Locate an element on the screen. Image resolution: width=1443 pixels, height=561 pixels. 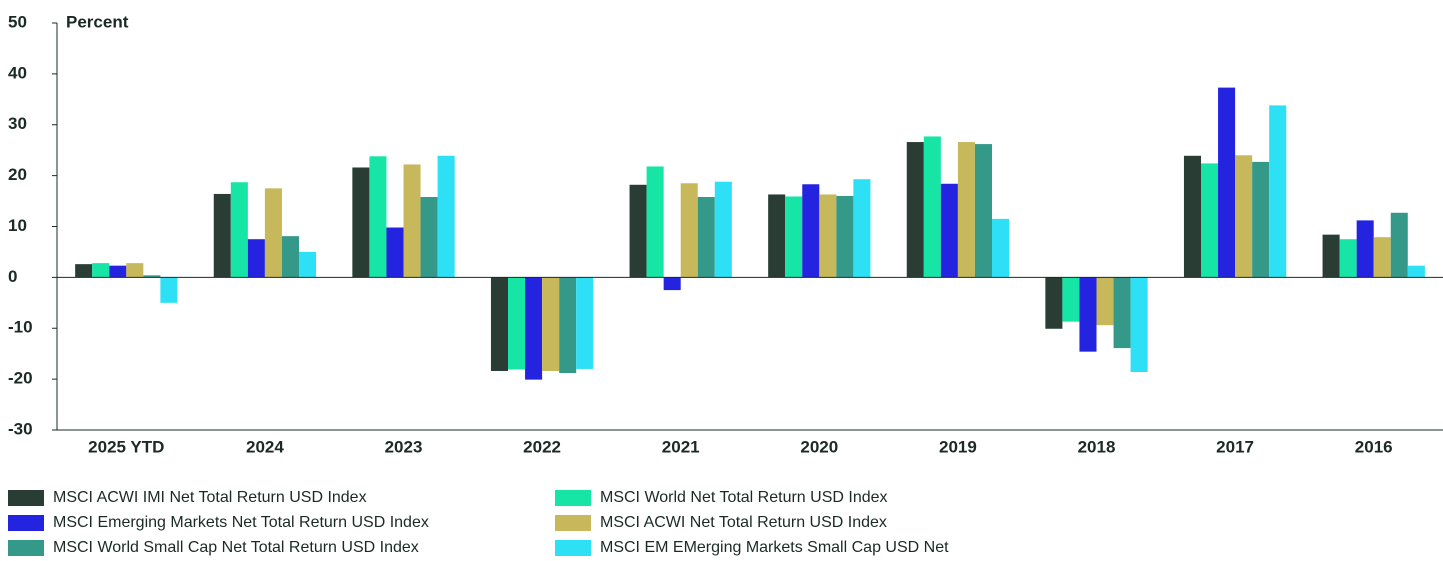
x-tick-label: 2025 YTD is located at coordinates (126, 446).